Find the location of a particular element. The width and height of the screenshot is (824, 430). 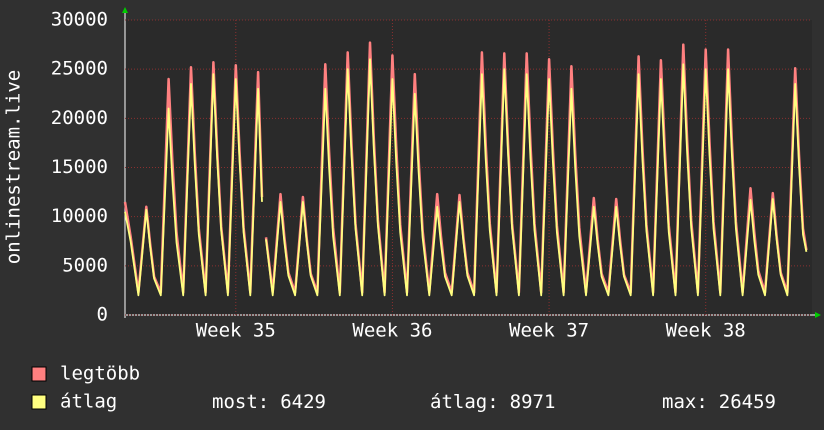

y-tick-label: 25000 is located at coordinates (79, 69).